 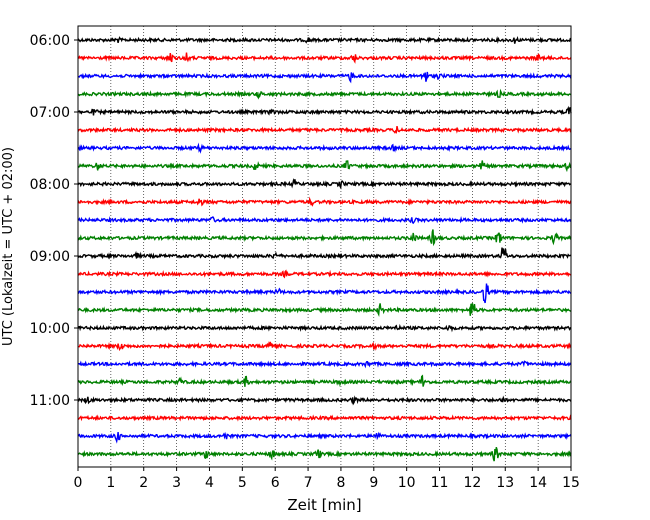 I want to click on x-tick-label: 7, so click(x=308, y=483).